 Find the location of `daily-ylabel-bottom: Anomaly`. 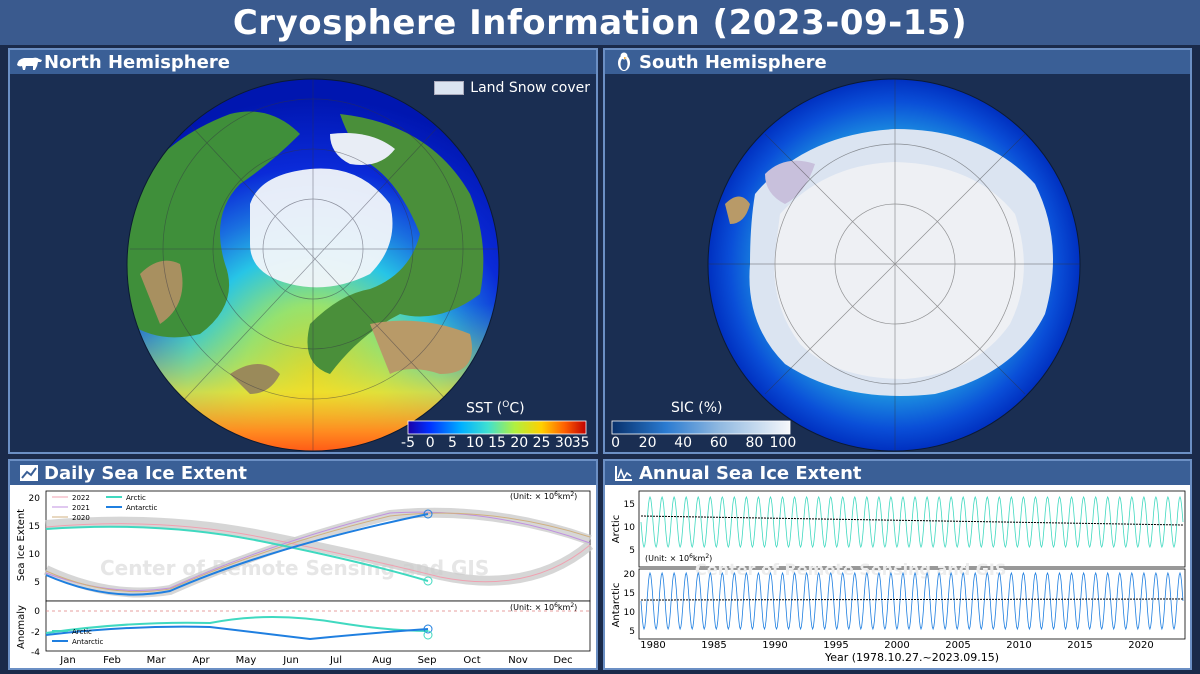

daily-ylabel-bottom: Anomaly is located at coordinates (21, 627).